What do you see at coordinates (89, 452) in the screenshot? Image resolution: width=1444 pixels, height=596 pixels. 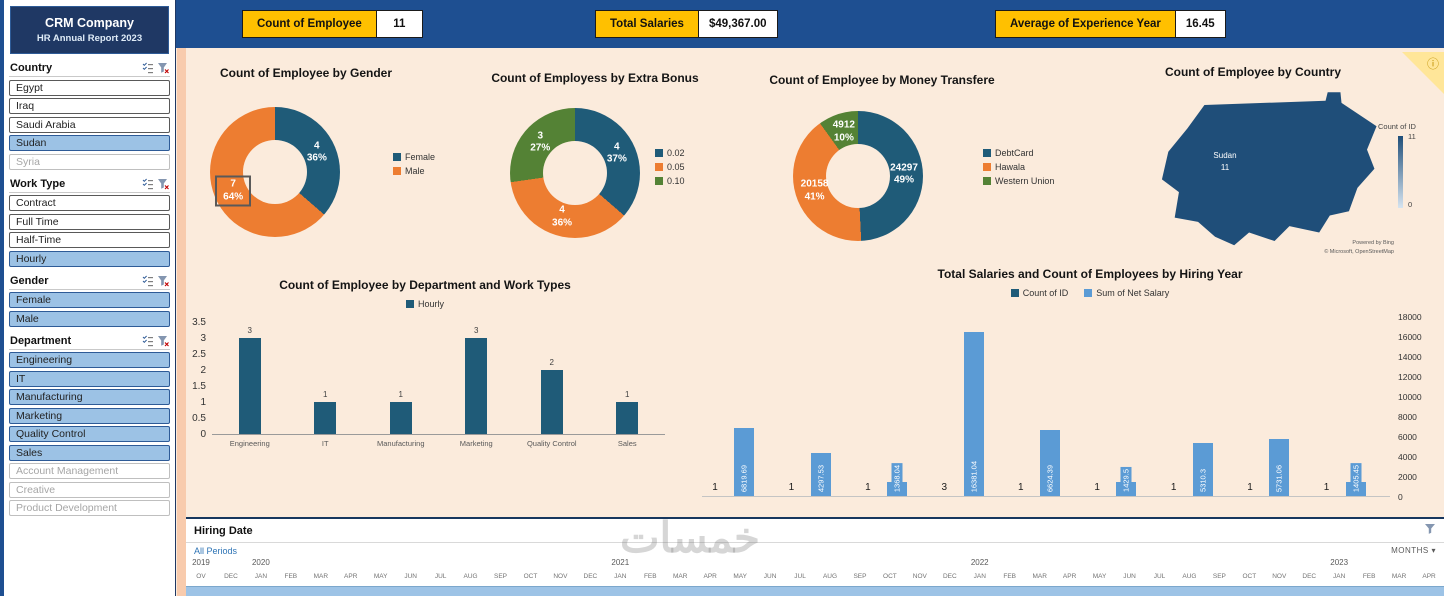 I see `slicer-item-sales: Sales` at bounding box center [89, 452].